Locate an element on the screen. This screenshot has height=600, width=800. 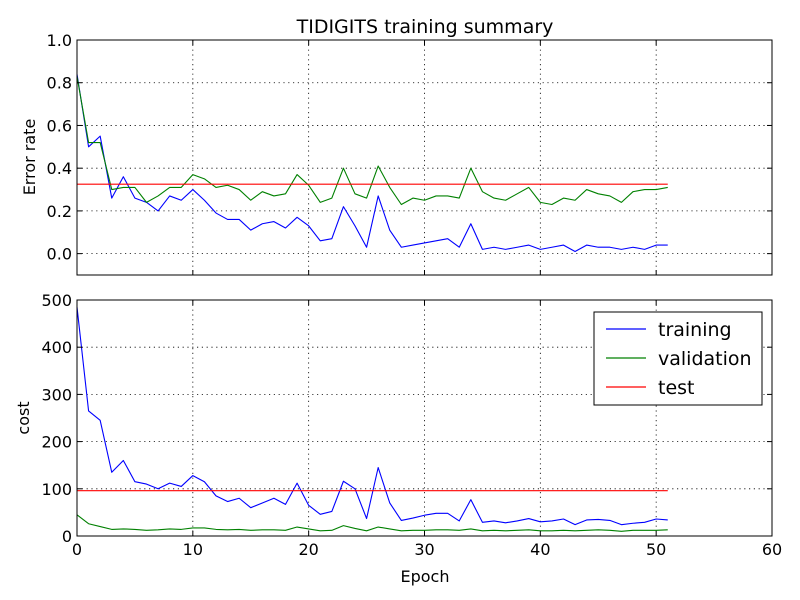
top-y-tick-label: 0.4 is located at coordinates (59, 168).